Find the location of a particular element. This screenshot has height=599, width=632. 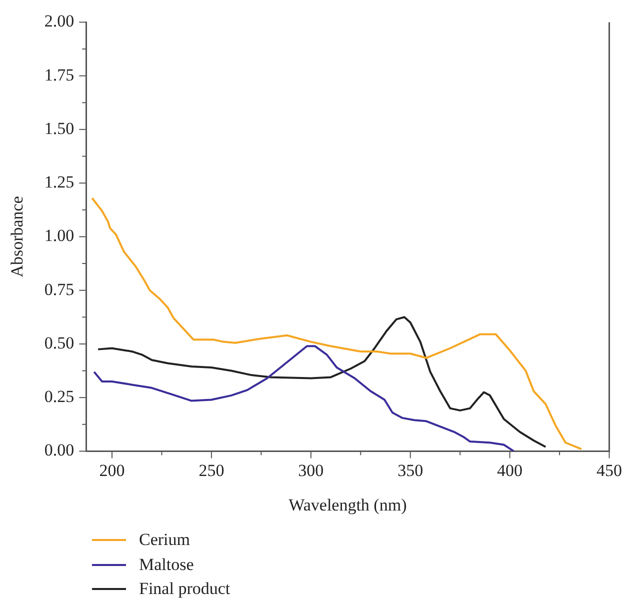

legend-label: Maltose is located at coordinates (166, 564).